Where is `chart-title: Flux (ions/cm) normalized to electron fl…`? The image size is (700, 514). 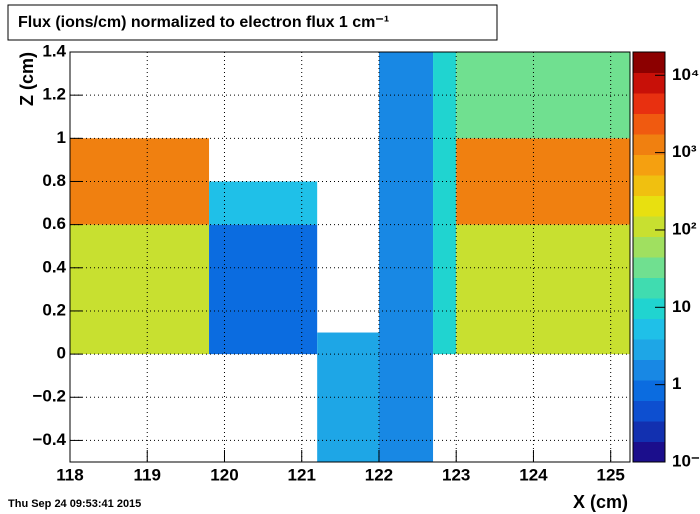 chart-title: Flux (ions/cm) normalized to electron fl… is located at coordinates (203, 22).